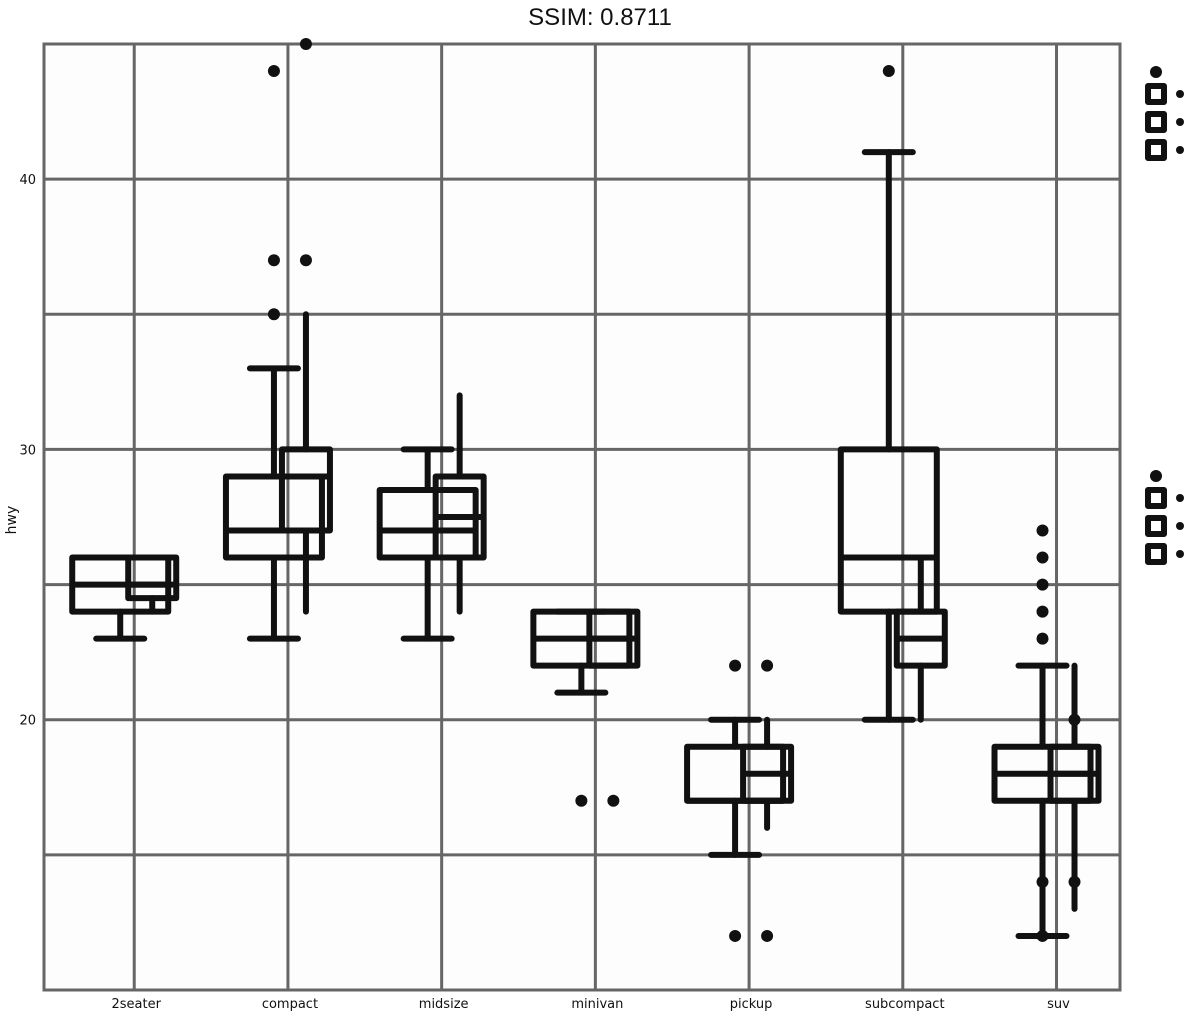 This screenshot has height=1034, width=1200. Describe the element at coordinates (1164, 315) in the screenshot. I see `legend` at that location.